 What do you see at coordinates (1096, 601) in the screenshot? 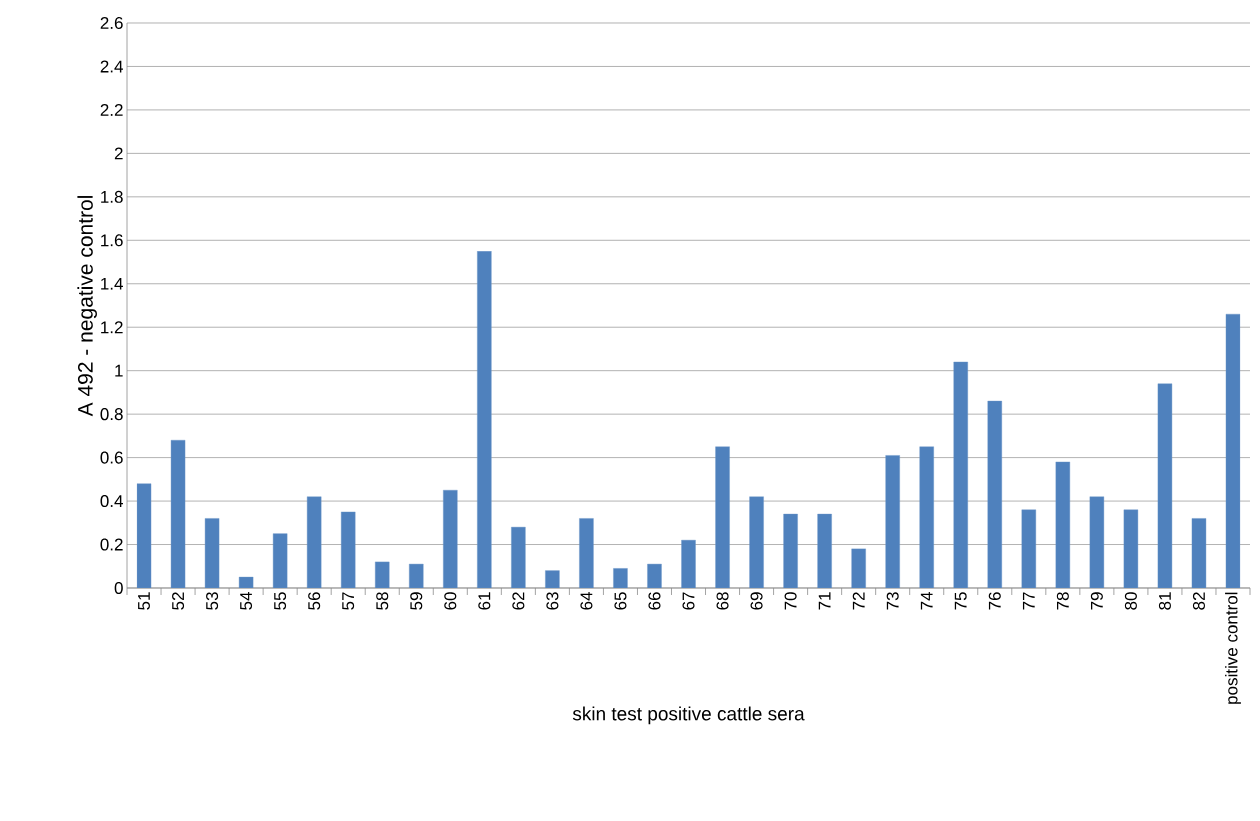
I see `x-tick-label: 79` at bounding box center [1096, 601].